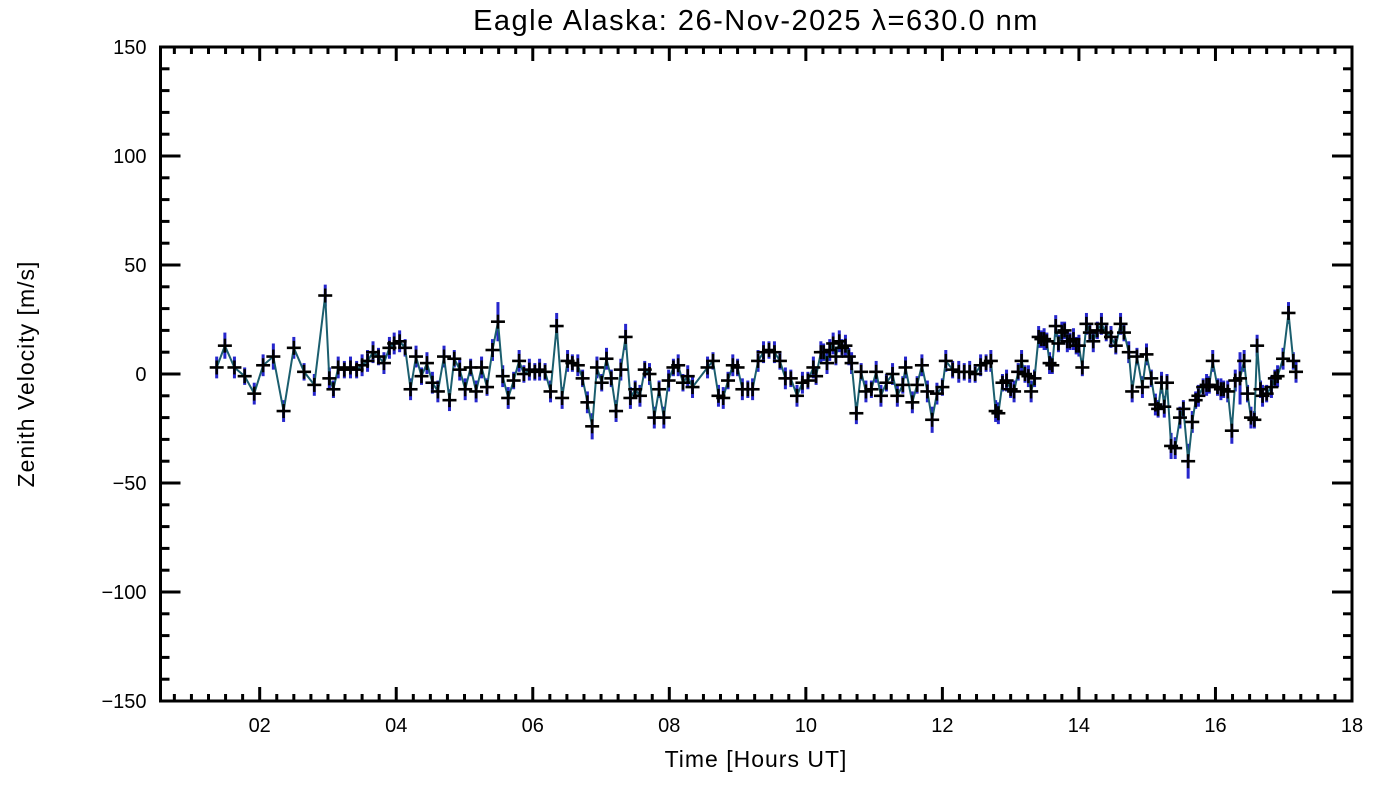  Describe the element at coordinates (130, 484) in the screenshot. I see `y-tick-label: −50` at that location.